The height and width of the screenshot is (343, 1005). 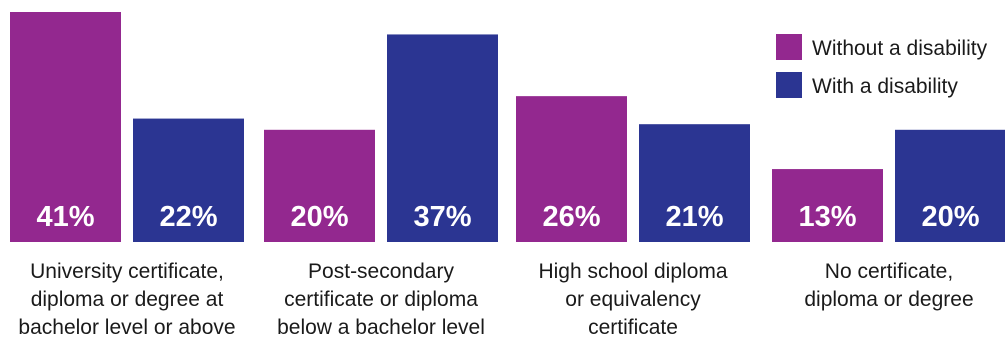 I want to click on category-label-line: diploma or degree, so click(x=888, y=299).